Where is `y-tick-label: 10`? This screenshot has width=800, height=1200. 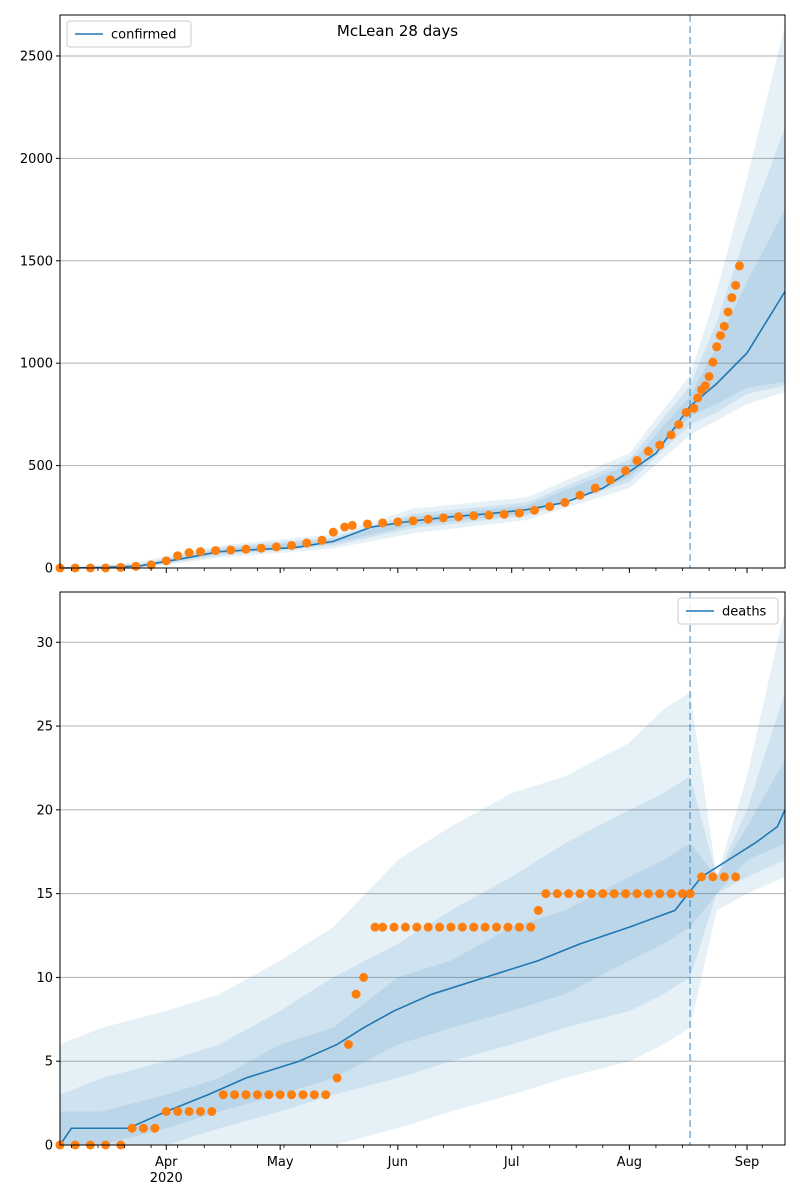
y-tick-label: 10 is located at coordinates (44, 978).